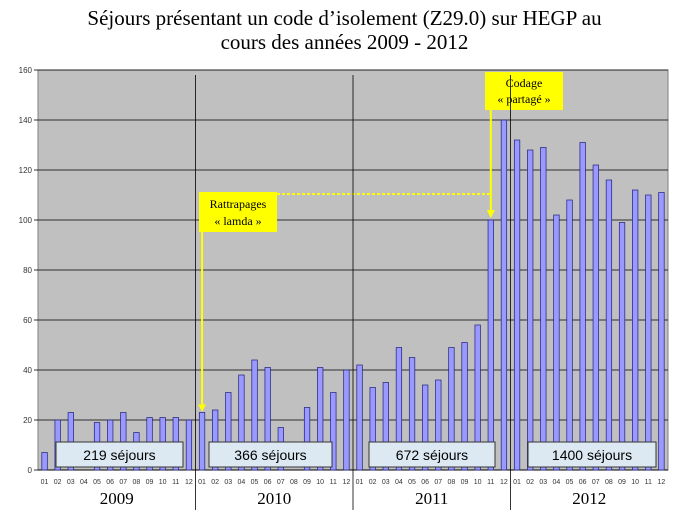 The image size is (689, 517). Describe the element at coordinates (26, 170) in the screenshot. I see `y-tick-label-120: 120` at that location.